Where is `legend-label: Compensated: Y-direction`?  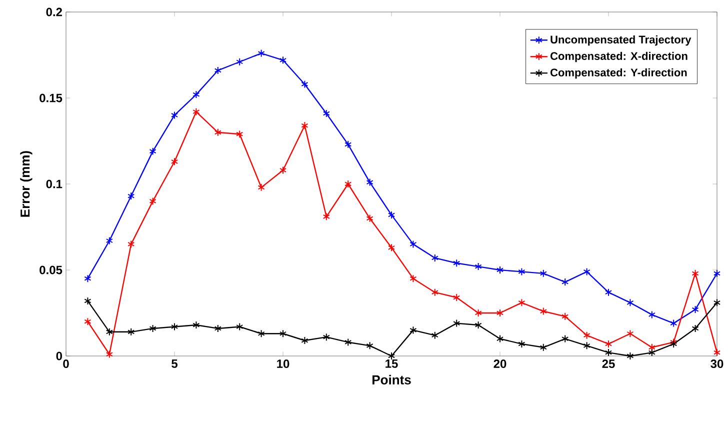
legend-label: Compensated: Y-direction is located at coordinates (618, 73).